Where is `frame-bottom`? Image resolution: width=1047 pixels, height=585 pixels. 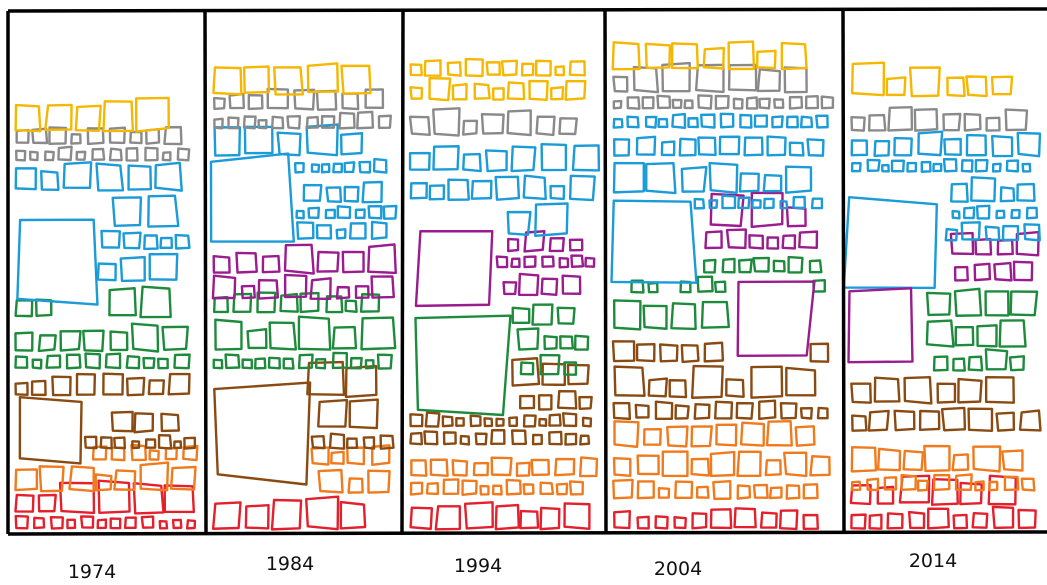
frame-bottom is located at coordinates (527, 533).